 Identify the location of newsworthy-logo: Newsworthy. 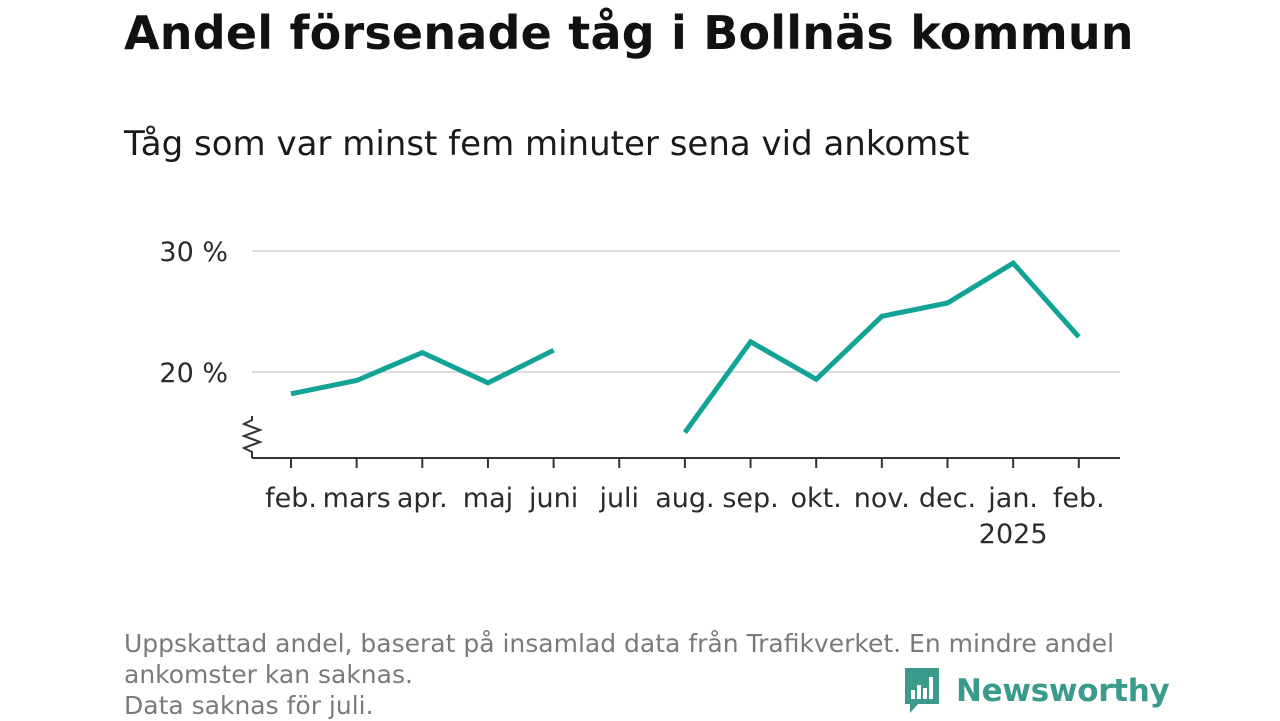
(1036, 691).